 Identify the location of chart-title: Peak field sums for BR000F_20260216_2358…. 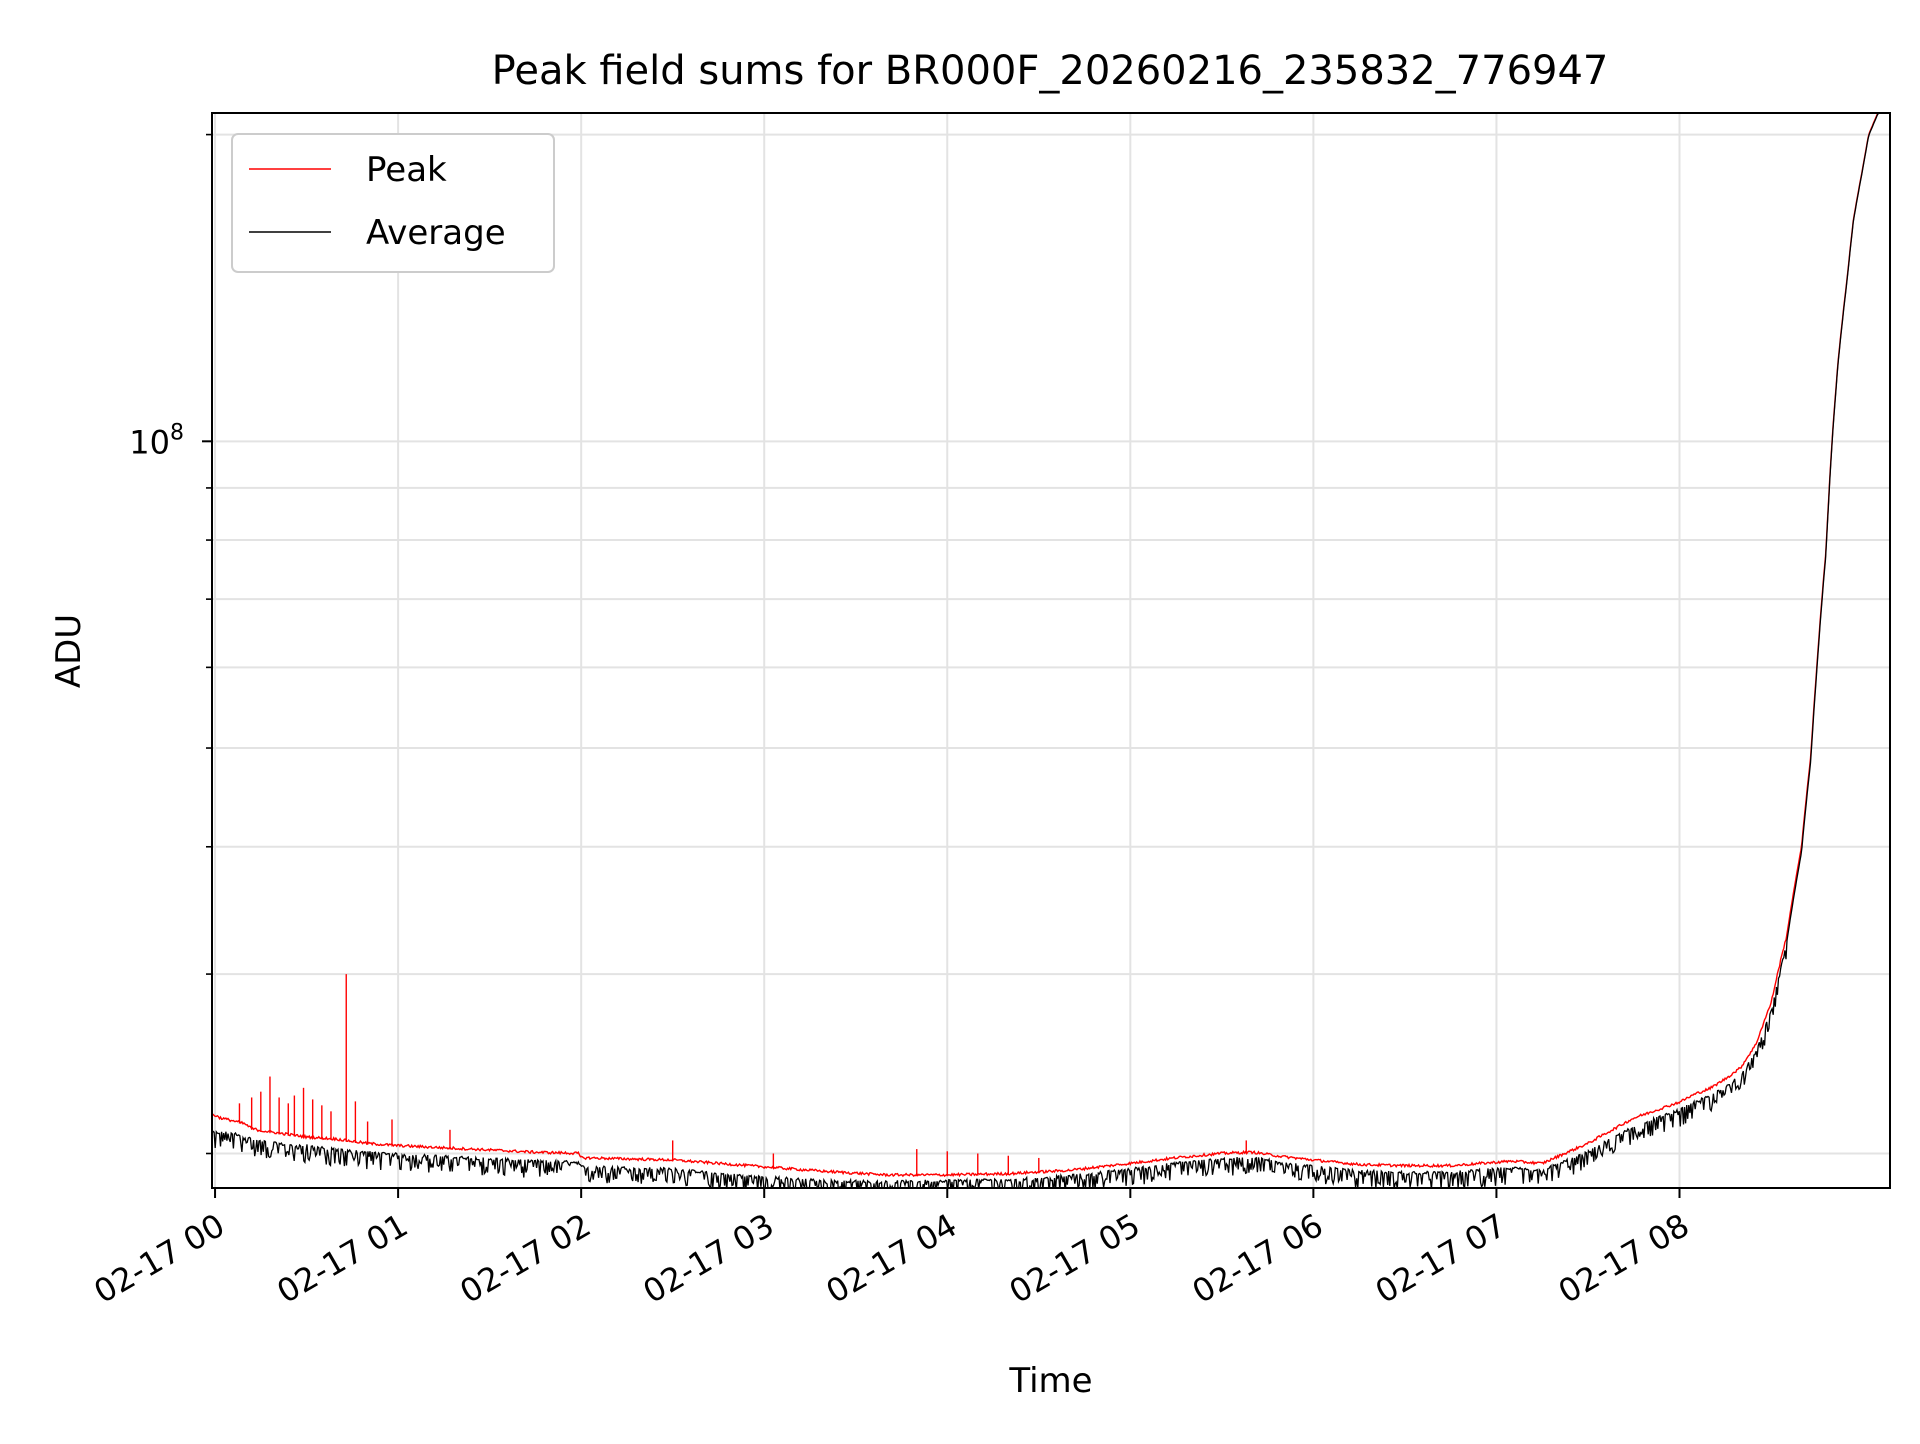
(1050, 71).